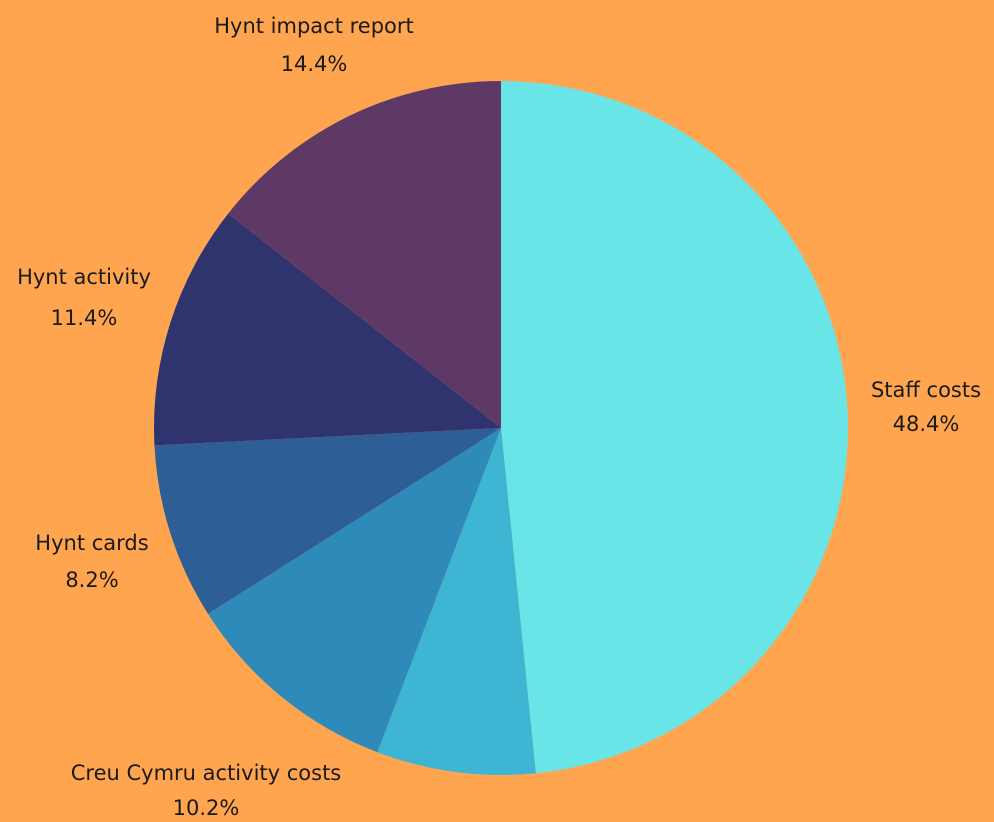 The width and height of the screenshot is (994, 822). I want to click on slice-value-label-hynt-cards: 8.2%, so click(91, 580).